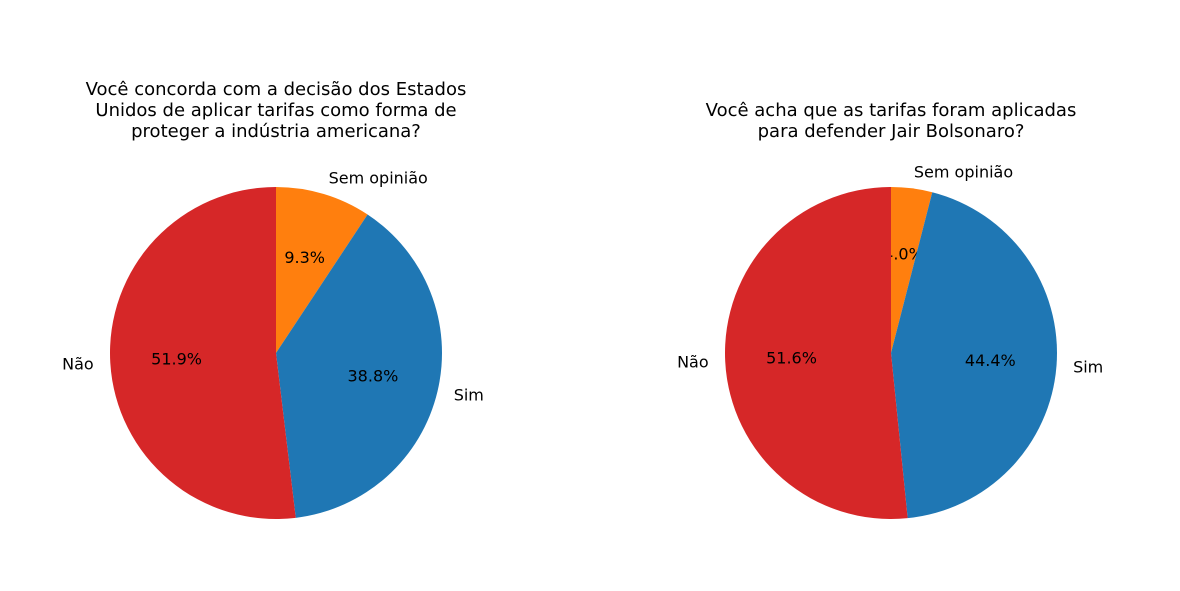  Describe the element at coordinates (373, 375) in the screenshot. I see `slice-percent-label: 38.8%` at that location.